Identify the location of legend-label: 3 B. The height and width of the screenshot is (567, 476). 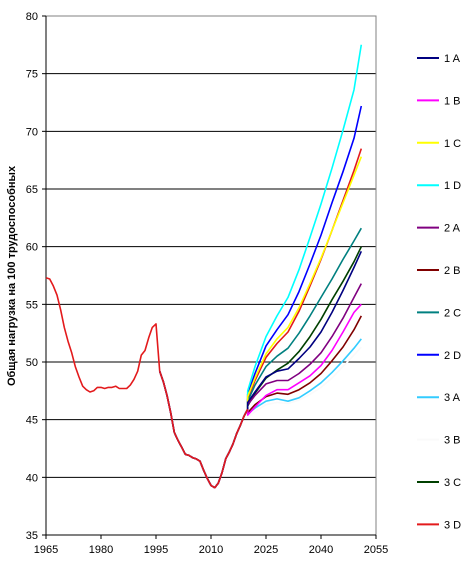
(452, 441).